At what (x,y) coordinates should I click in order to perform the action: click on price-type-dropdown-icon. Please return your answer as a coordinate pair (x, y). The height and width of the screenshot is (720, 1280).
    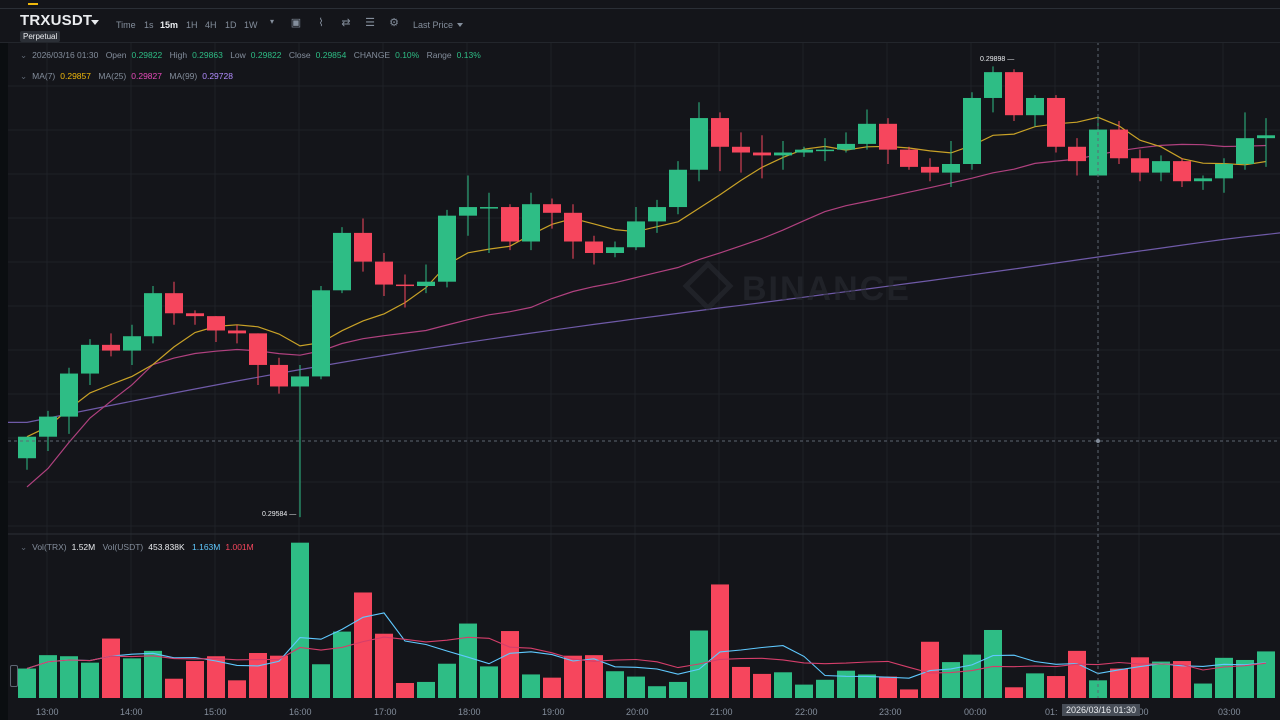
    Looking at the image, I should click on (460, 25).